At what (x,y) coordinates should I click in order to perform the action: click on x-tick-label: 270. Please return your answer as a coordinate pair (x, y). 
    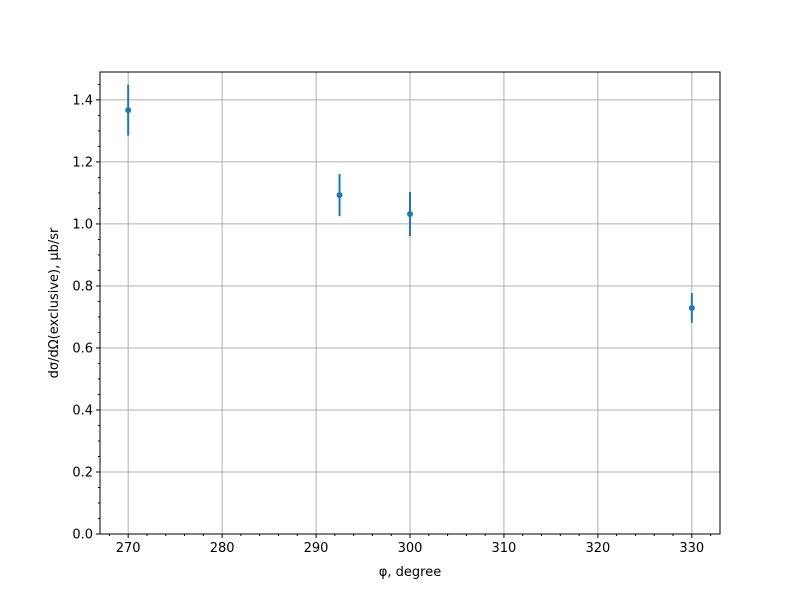
    Looking at the image, I should click on (128, 548).